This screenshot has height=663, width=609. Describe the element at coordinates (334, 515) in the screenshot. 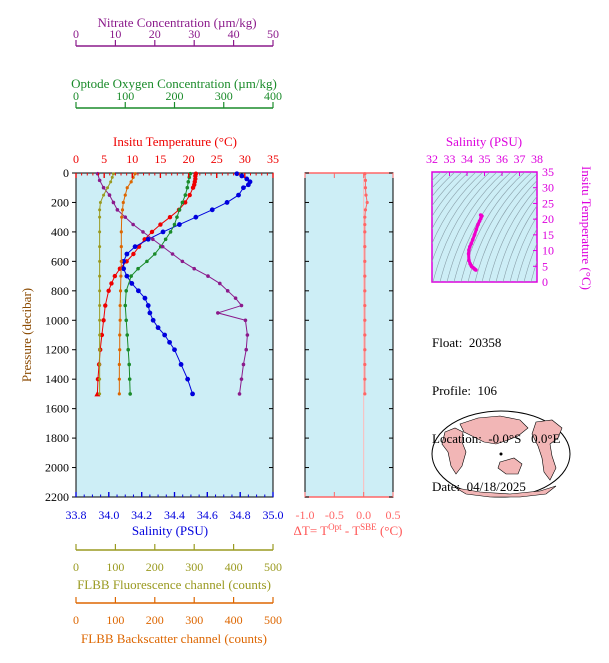

I see `delta-t-tick-label: -0.5` at that location.